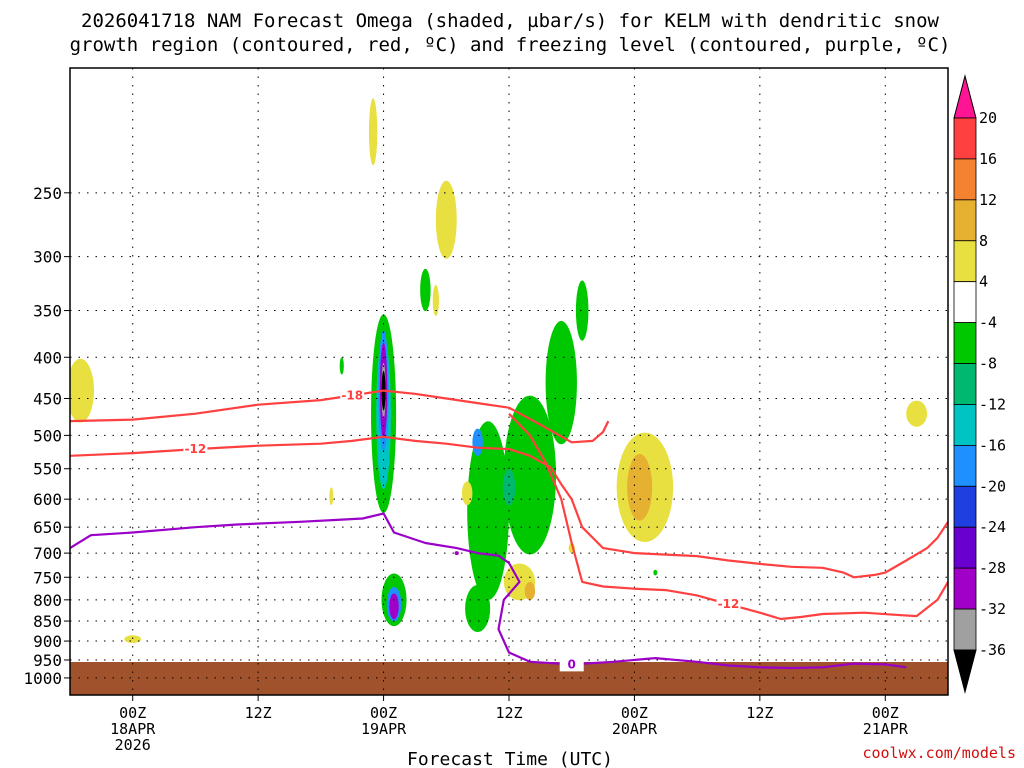  What do you see at coordinates (979, 384) in the screenshot?
I see `colorbar: 20 16 12 8 4 -4 -8 -12 -16 -20 -24 -28 -32 -36` at bounding box center [979, 384].